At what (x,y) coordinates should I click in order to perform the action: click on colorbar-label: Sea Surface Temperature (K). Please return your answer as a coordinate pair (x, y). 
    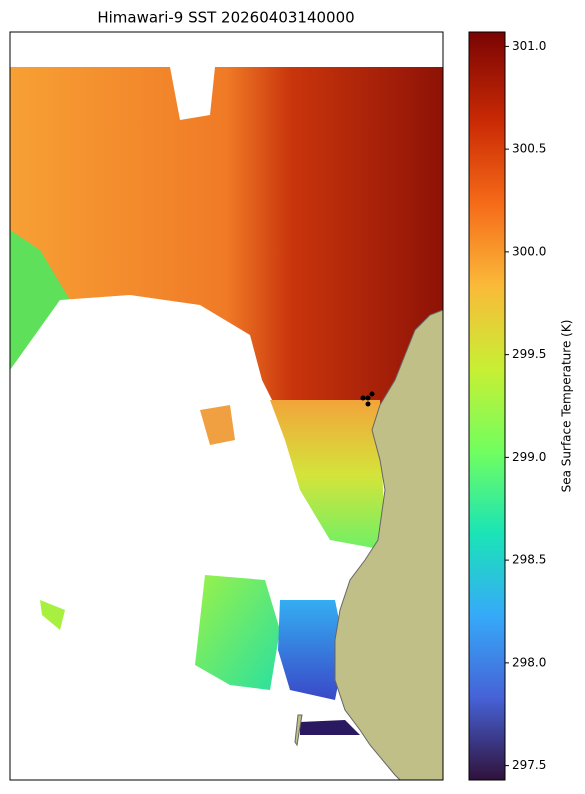
    Looking at the image, I should click on (567, 406).